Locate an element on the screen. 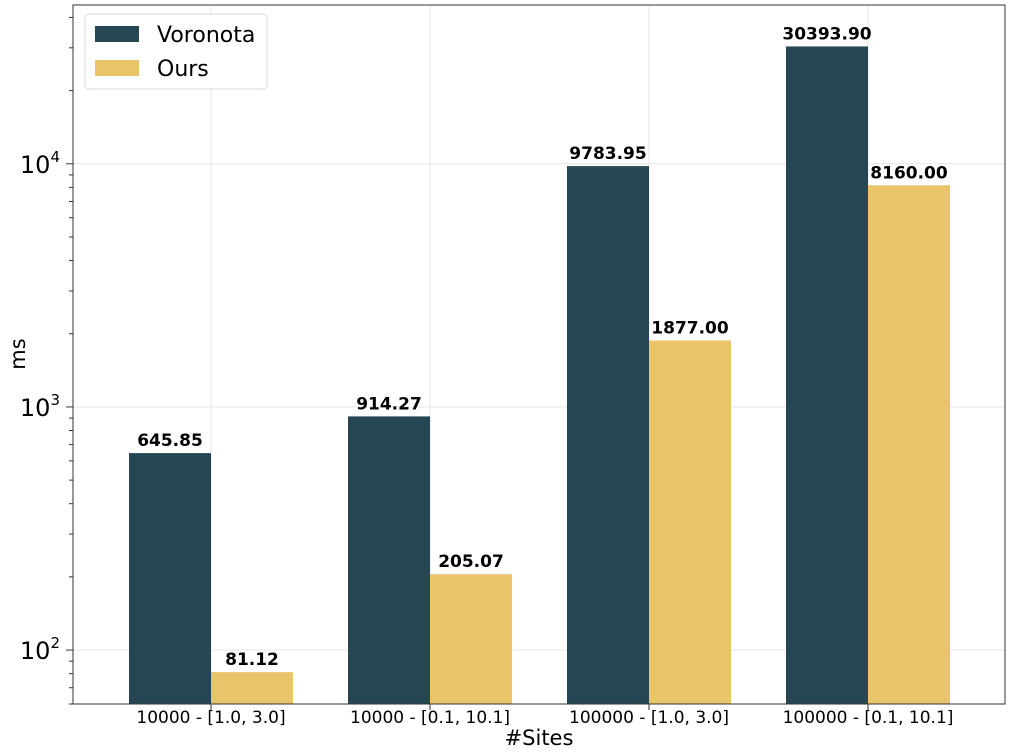 This screenshot has width=1010, height=756. minor-ticks is located at coordinates (69, 360).